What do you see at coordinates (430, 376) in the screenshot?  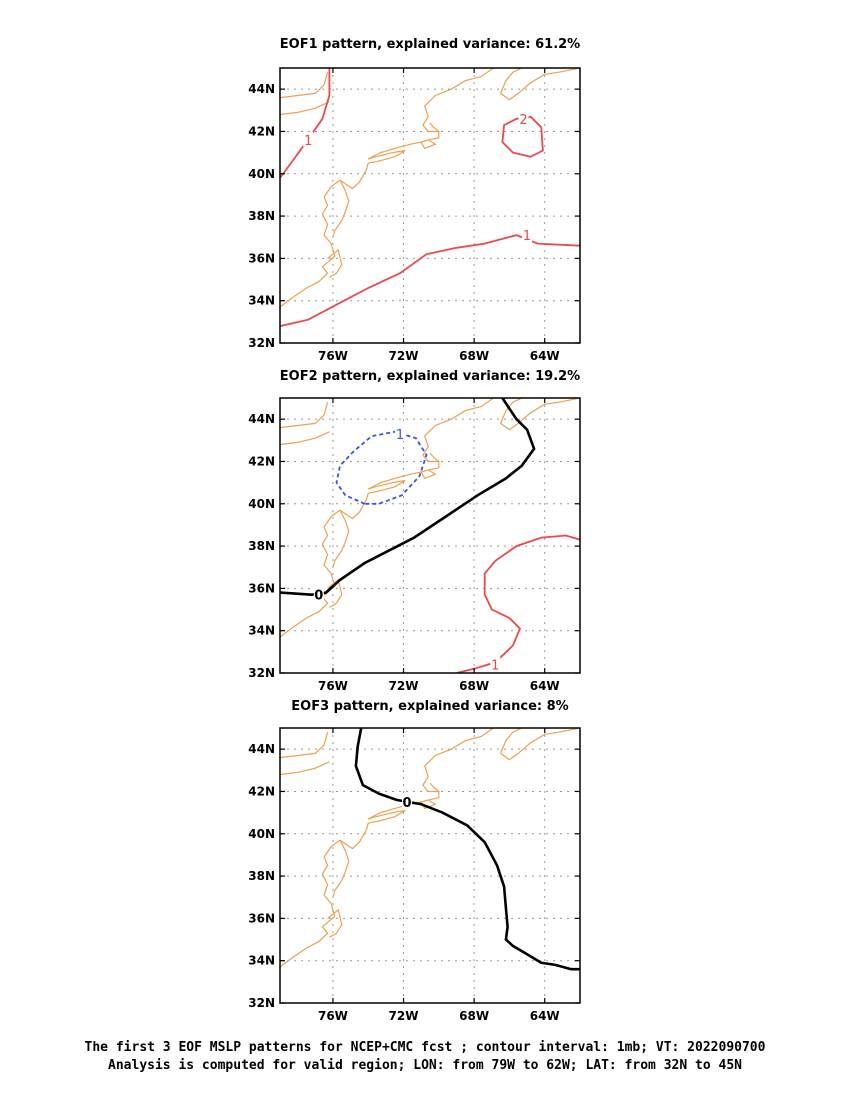 I see `eof2-title: EOF2 pattern, explained variance: 19.2%` at bounding box center [430, 376].